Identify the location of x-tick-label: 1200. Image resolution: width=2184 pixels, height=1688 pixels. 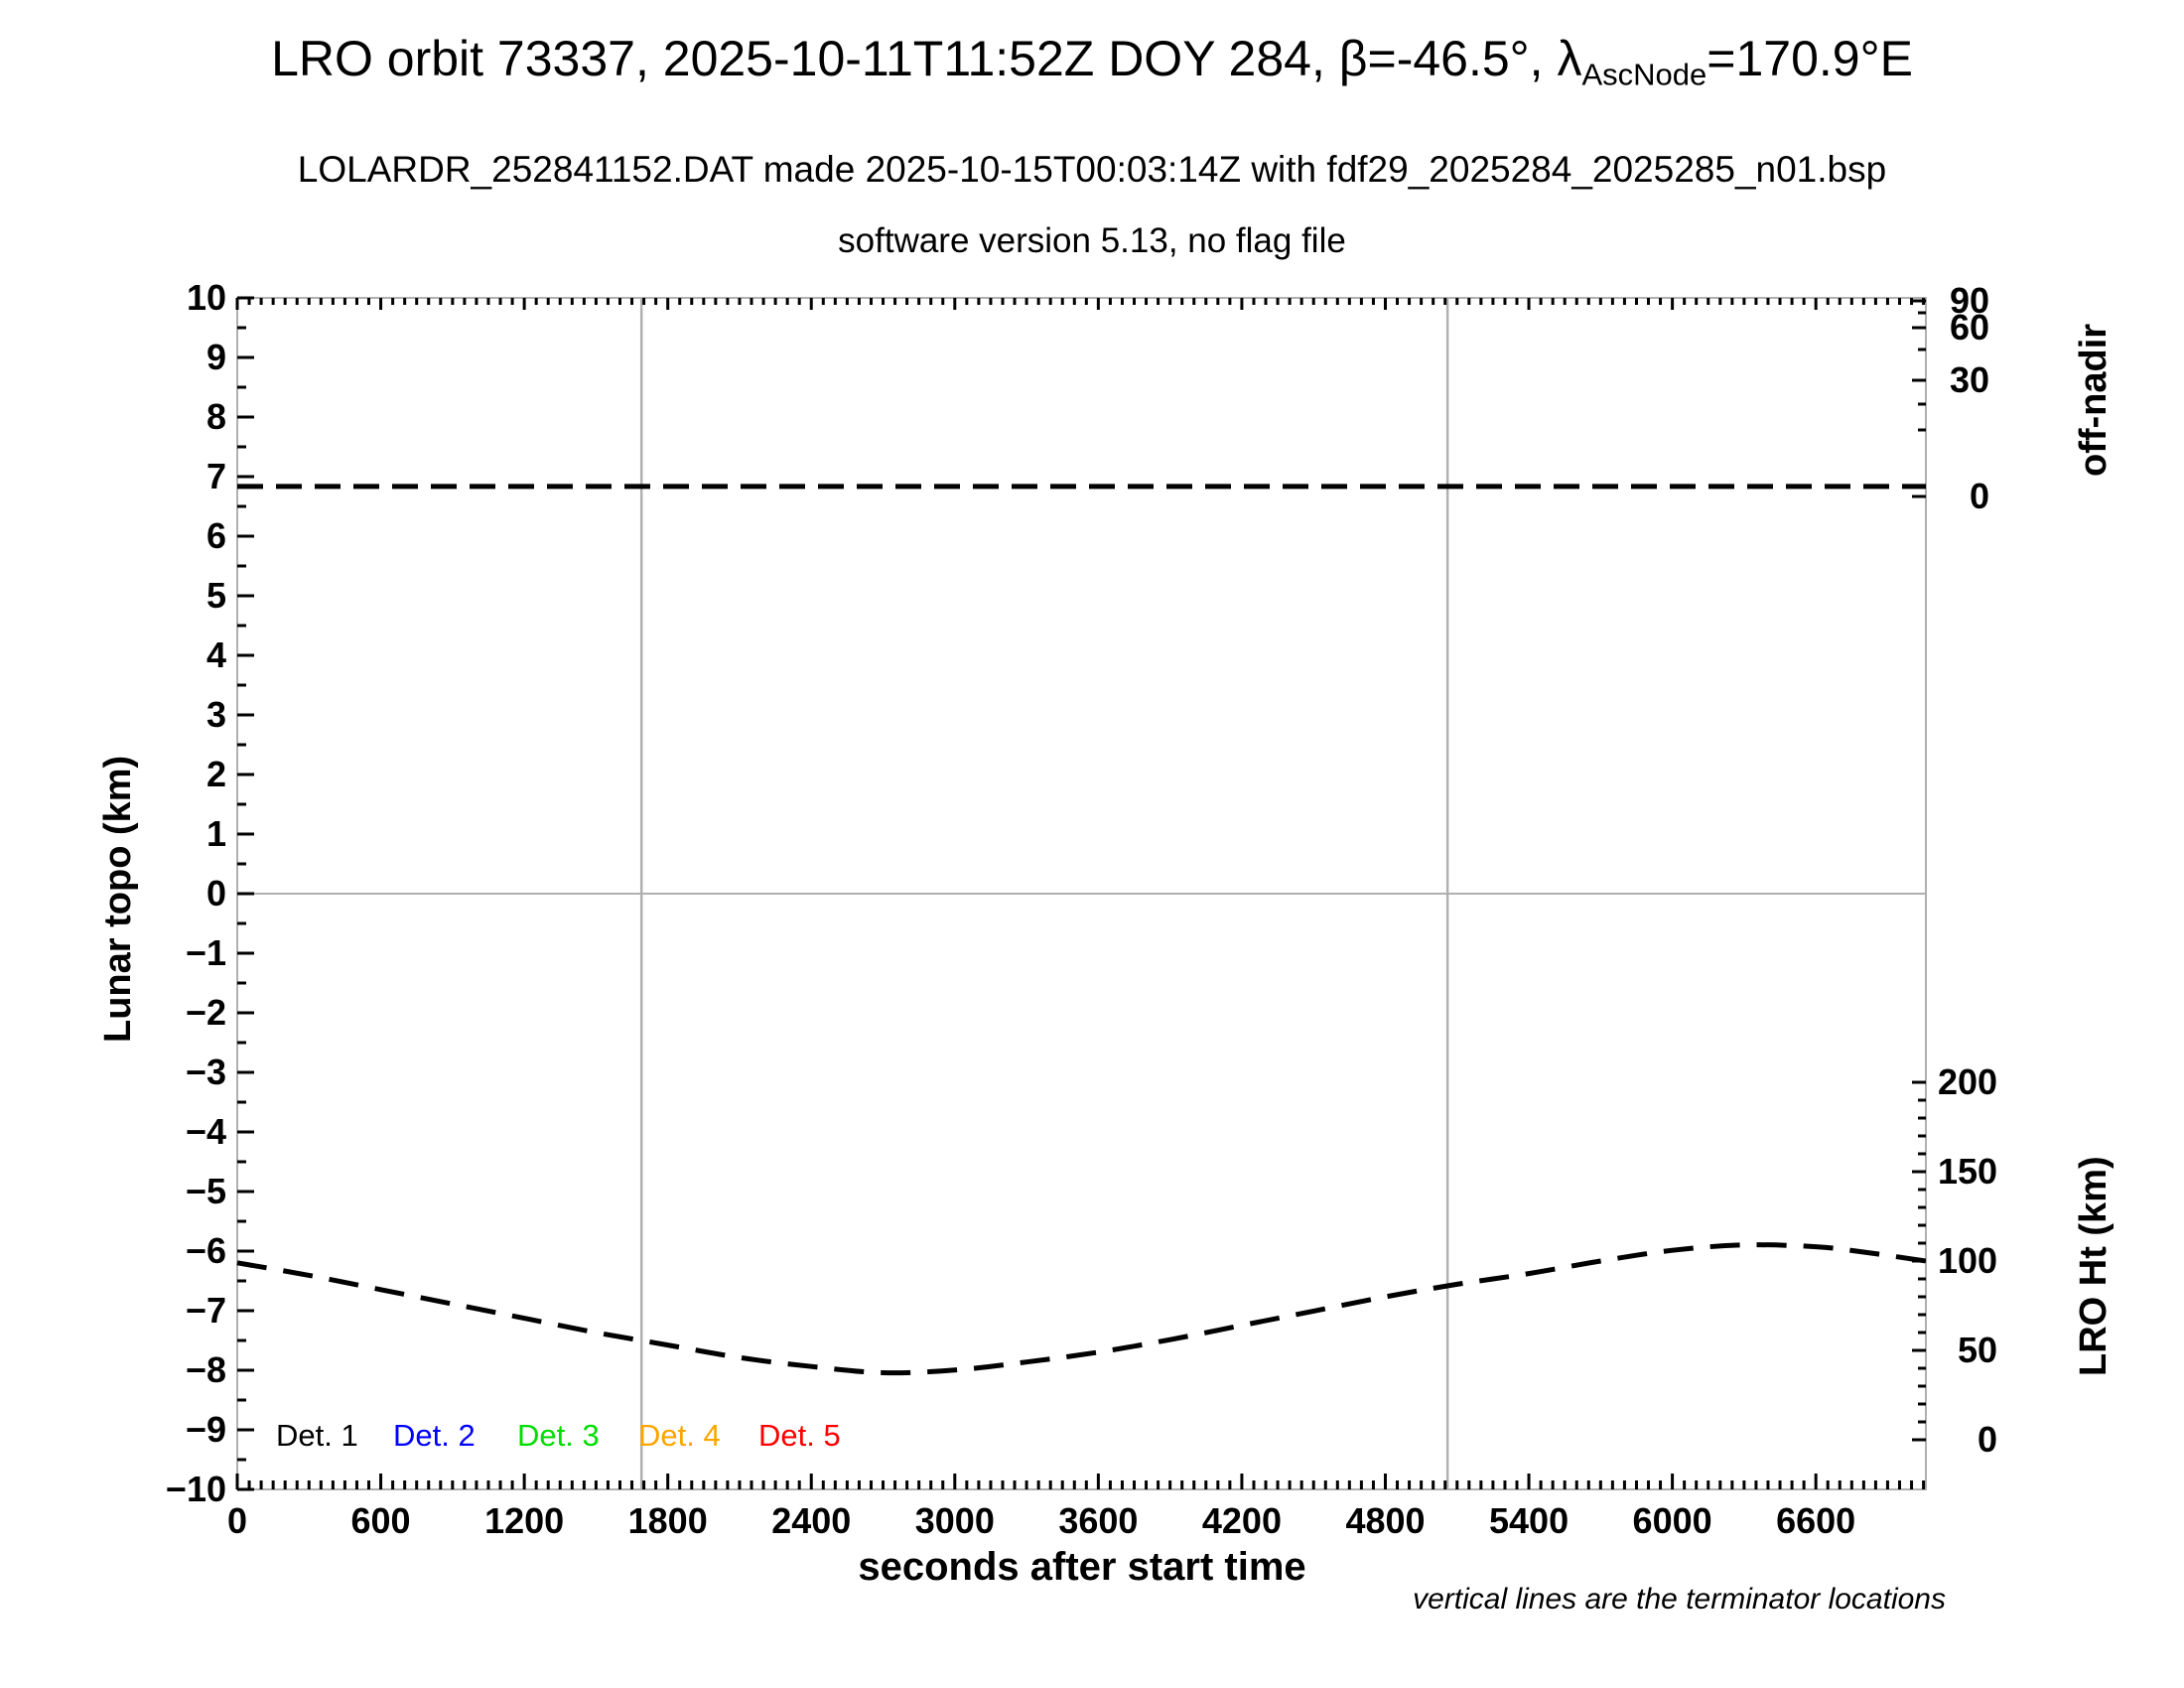
(524, 1520).